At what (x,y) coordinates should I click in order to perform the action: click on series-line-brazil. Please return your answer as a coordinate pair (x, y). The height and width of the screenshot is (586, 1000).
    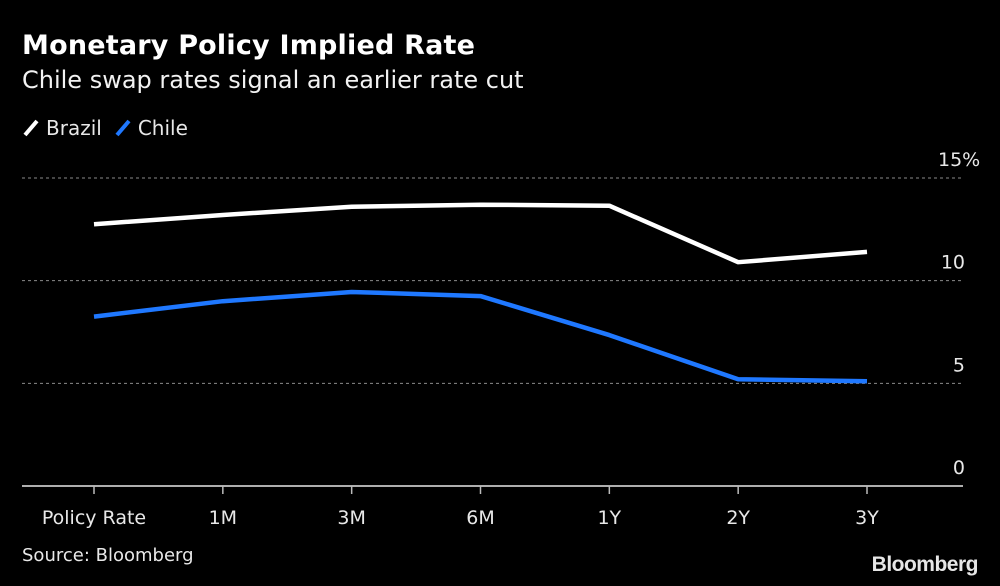
    Looking at the image, I should click on (480, 233).